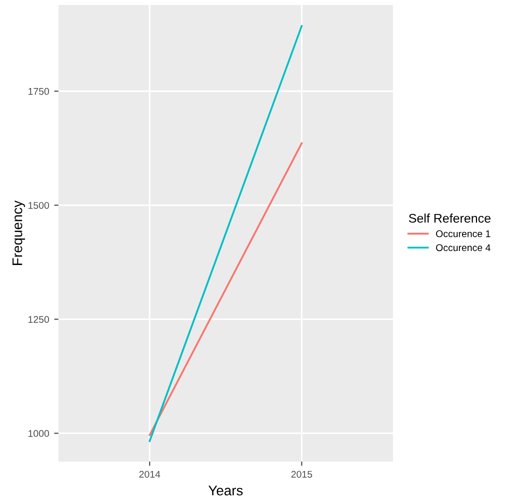  I want to click on x-axis-title: Years, so click(225, 491).